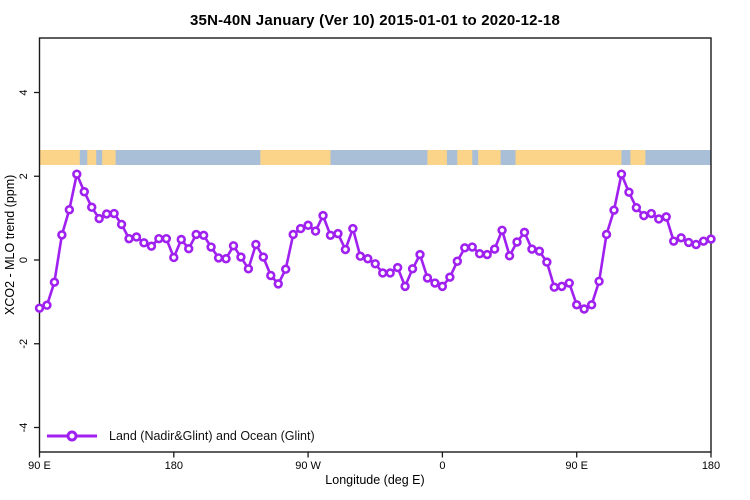 The height and width of the screenshot is (500, 750). What do you see at coordinates (24, 176) in the screenshot?
I see `y-tick-label: 2` at bounding box center [24, 176].